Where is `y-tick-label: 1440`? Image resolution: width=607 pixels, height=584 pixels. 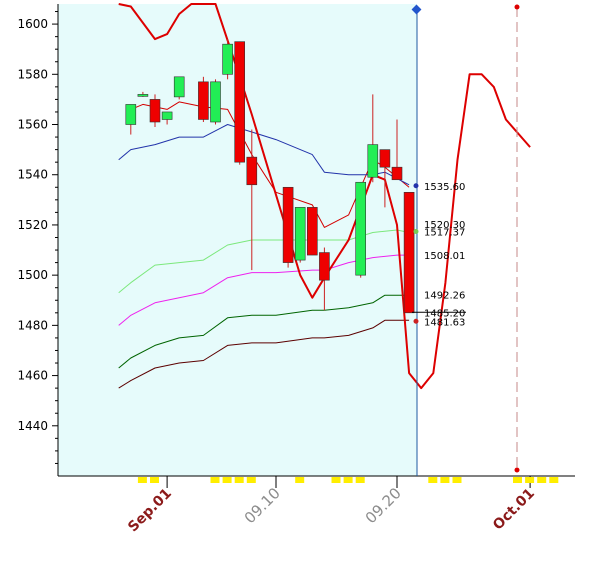 y-tick-label: 1440 is located at coordinates (32, 426).